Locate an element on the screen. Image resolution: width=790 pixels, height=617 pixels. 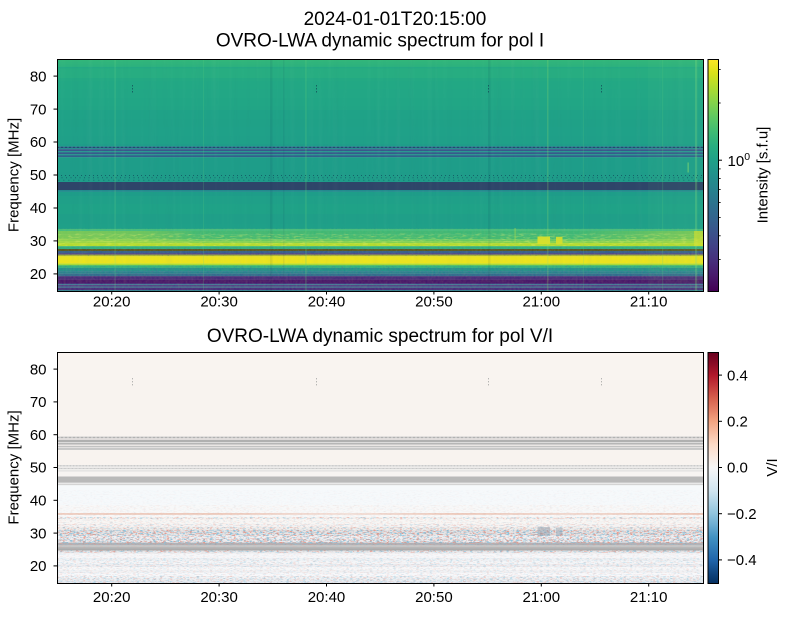
svg-text: −0.2 is located at coordinates (742, 514).